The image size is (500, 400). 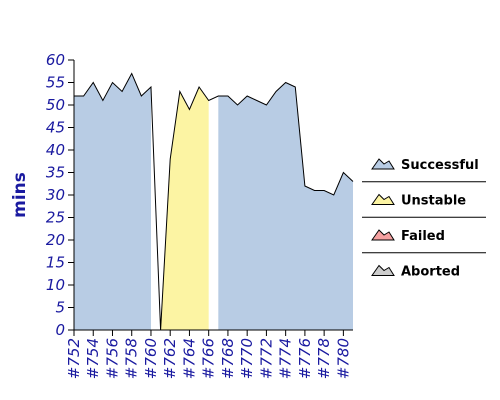 What do you see at coordinates (228, 358) in the screenshot?
I see `x-tick-label: #768` at bounding box center [228, 358].